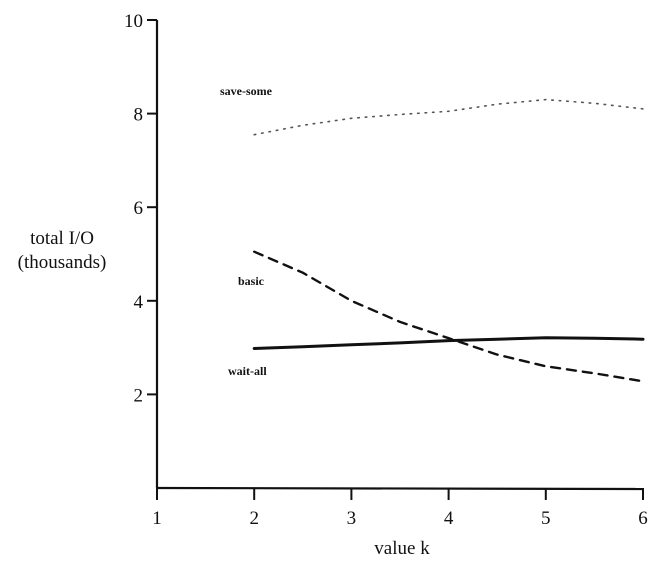  Describe the element at coordinates (352, 518) in the screenshot. I see `x-tick-label: 3` at that location.